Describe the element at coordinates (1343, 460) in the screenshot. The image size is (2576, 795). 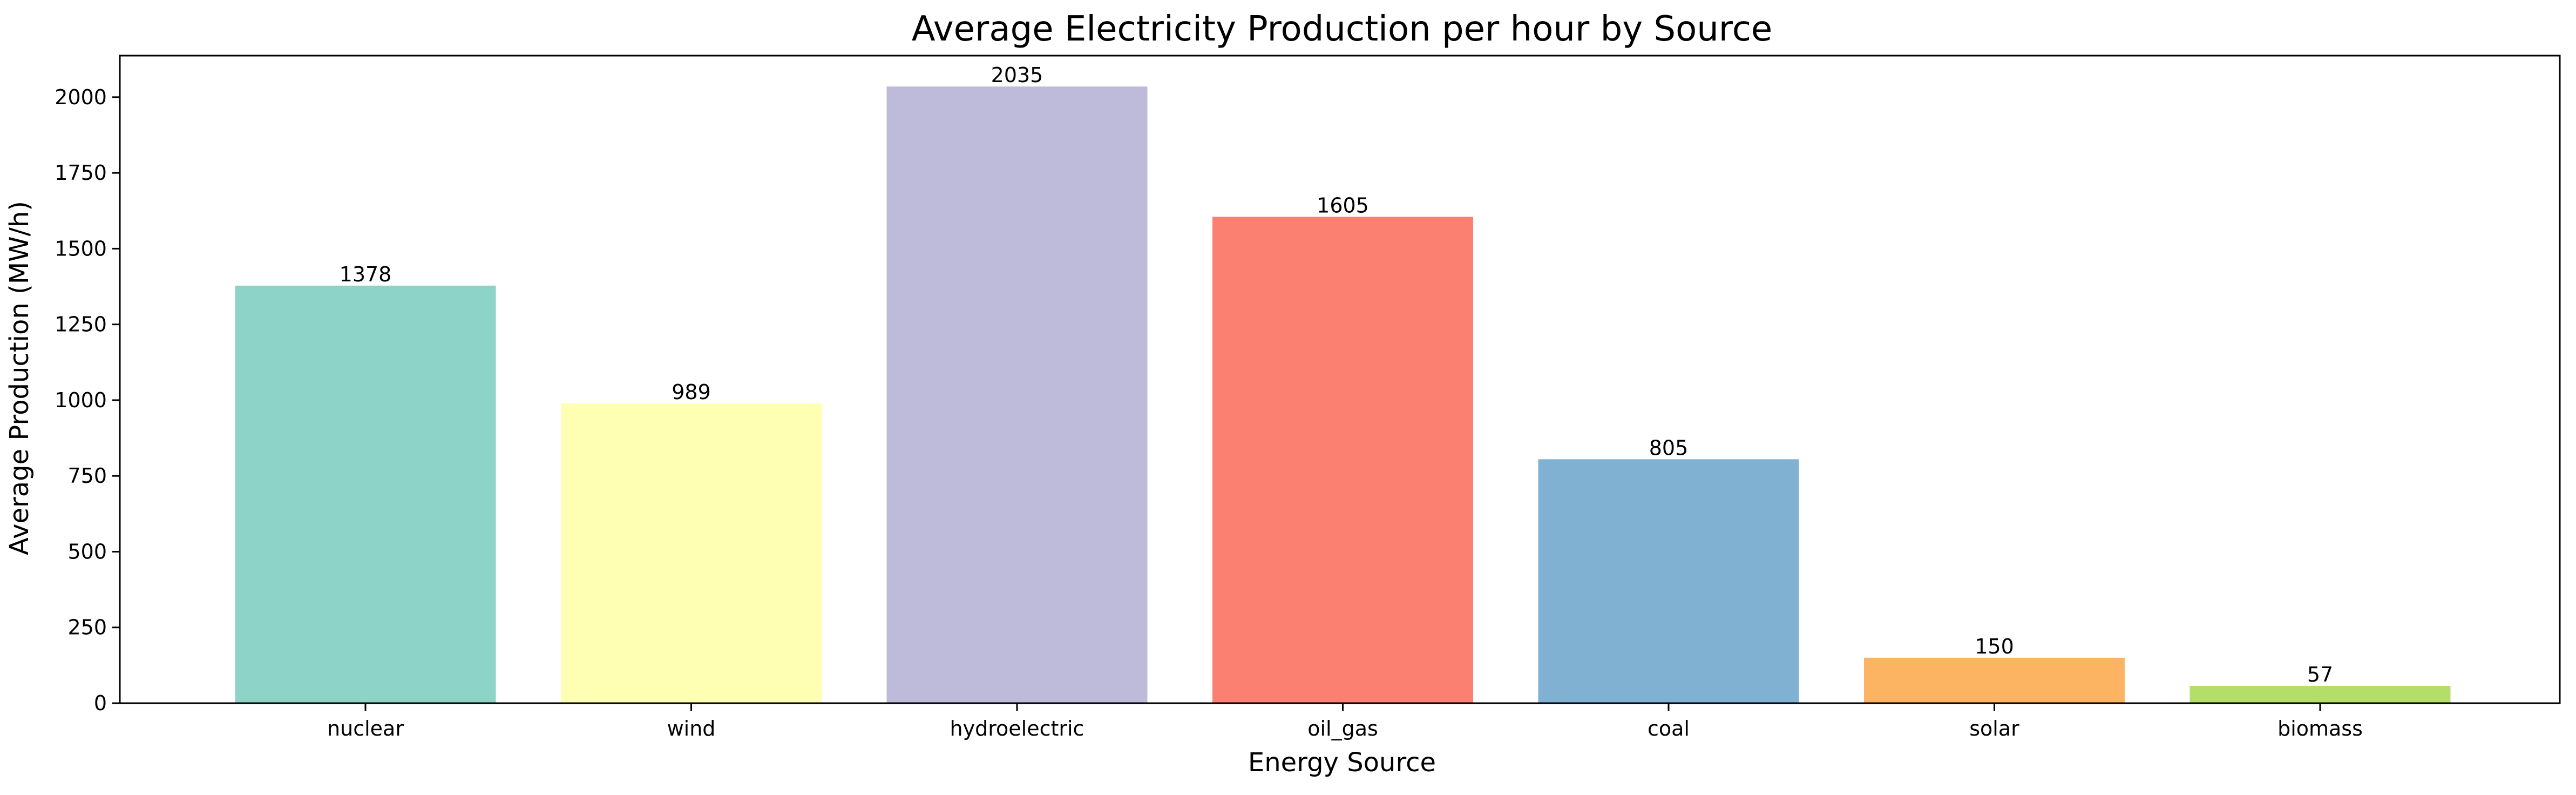
I see `bar-oil_gas` at that location.